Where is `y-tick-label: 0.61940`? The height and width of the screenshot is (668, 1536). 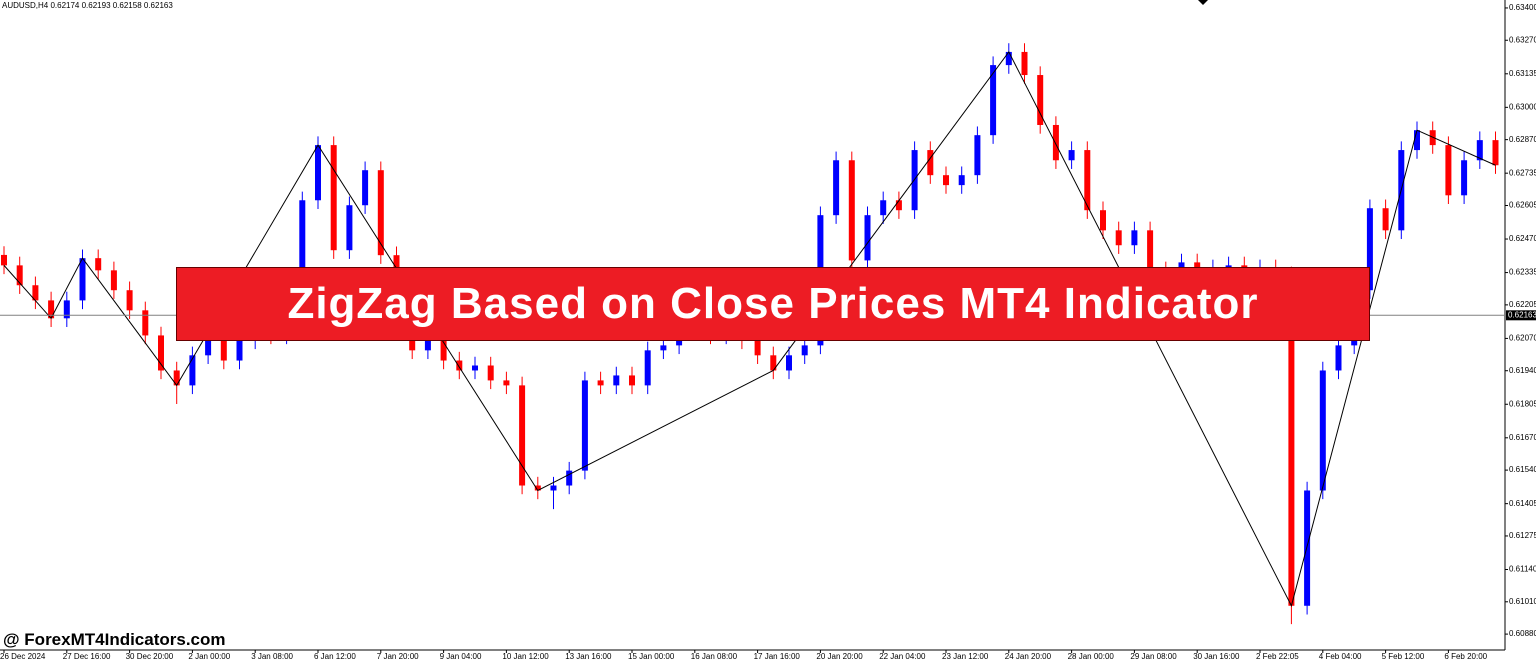
y-tick-label: 0.61940 is located at coordinates (1522, 370).